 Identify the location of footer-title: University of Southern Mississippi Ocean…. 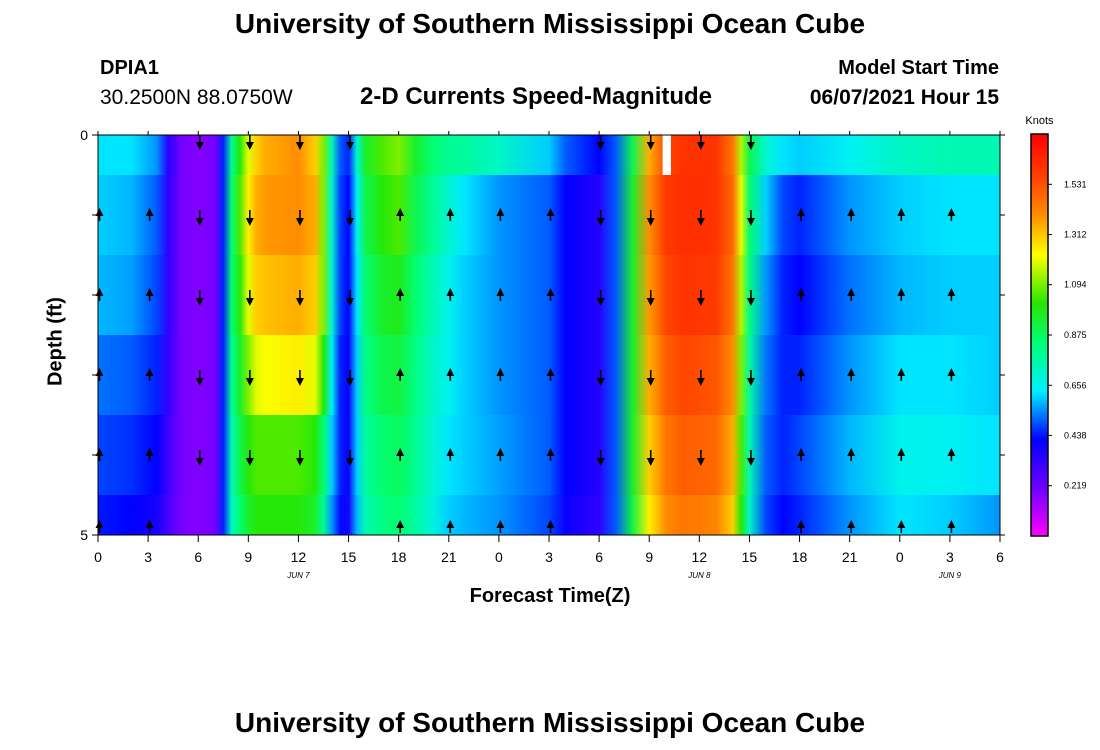
(550, 722).